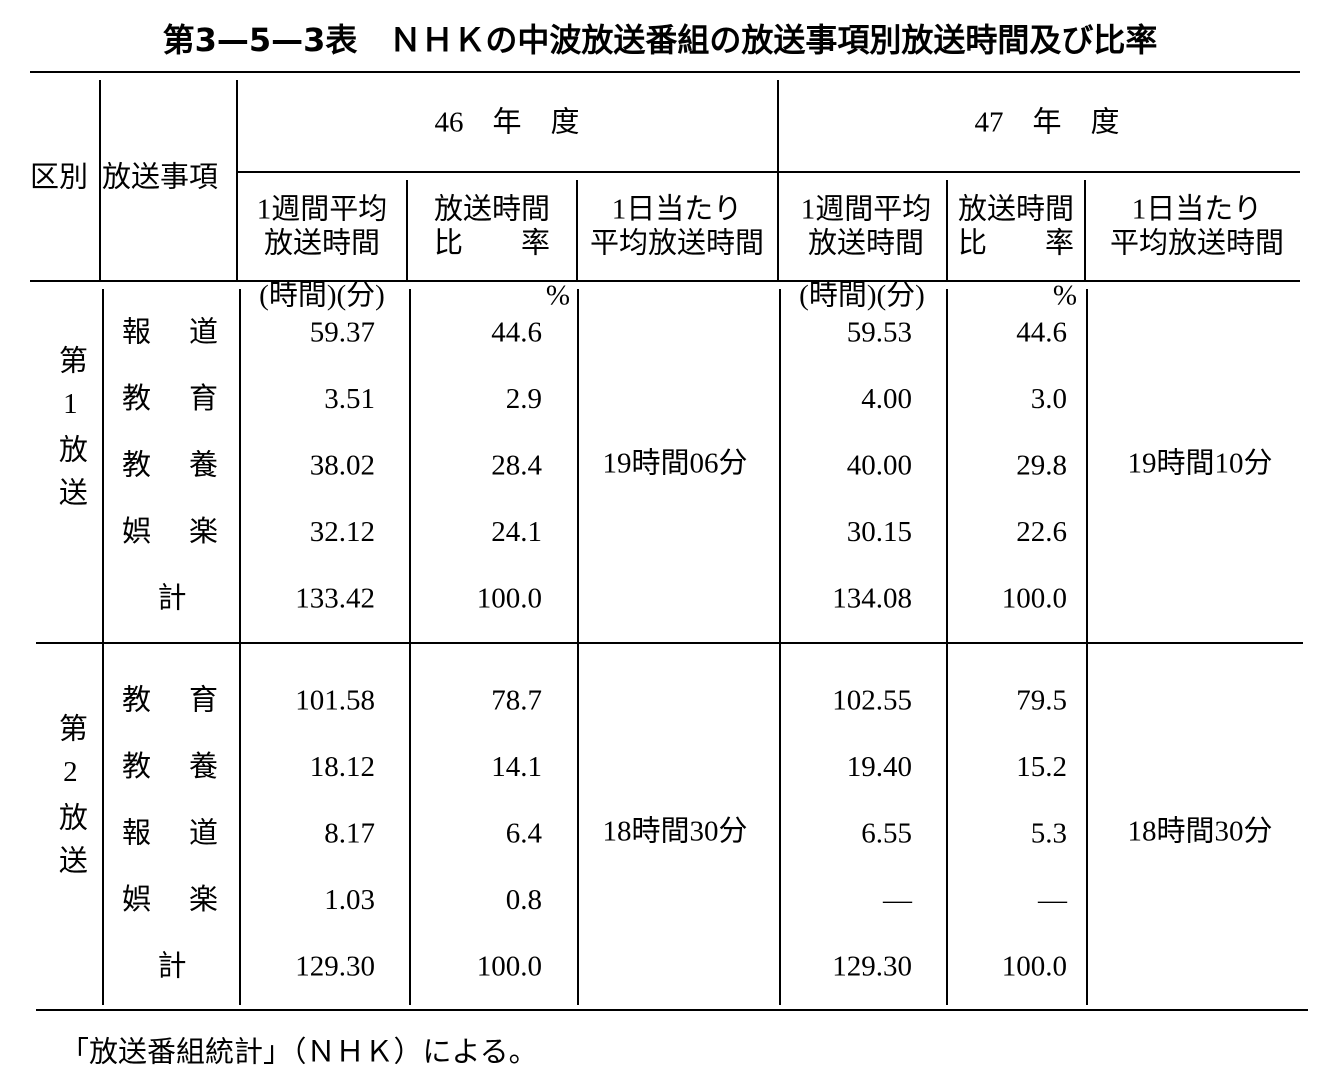 The image size is (1325, 1089). What do you see at coordinates (160, 177) in the screenshot?
I see `item-header: 放送事項` at bounding box center [160, 177].